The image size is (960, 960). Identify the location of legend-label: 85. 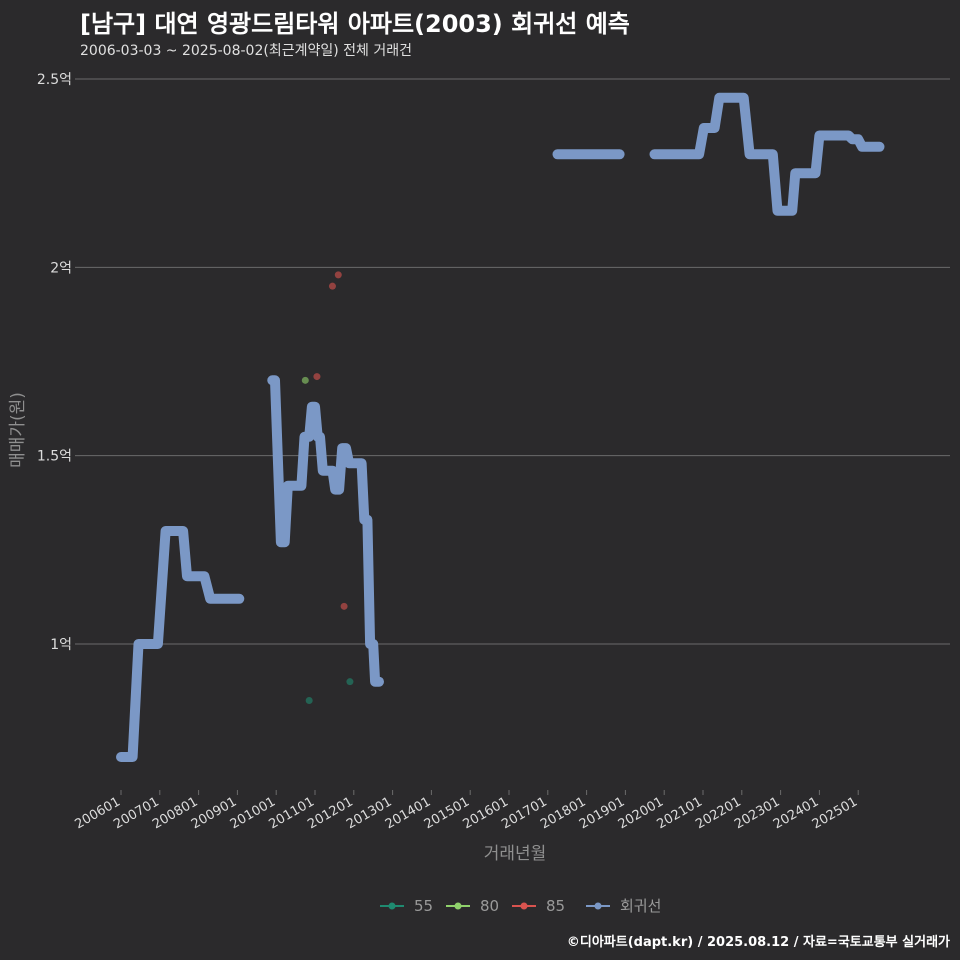
(555, 906).